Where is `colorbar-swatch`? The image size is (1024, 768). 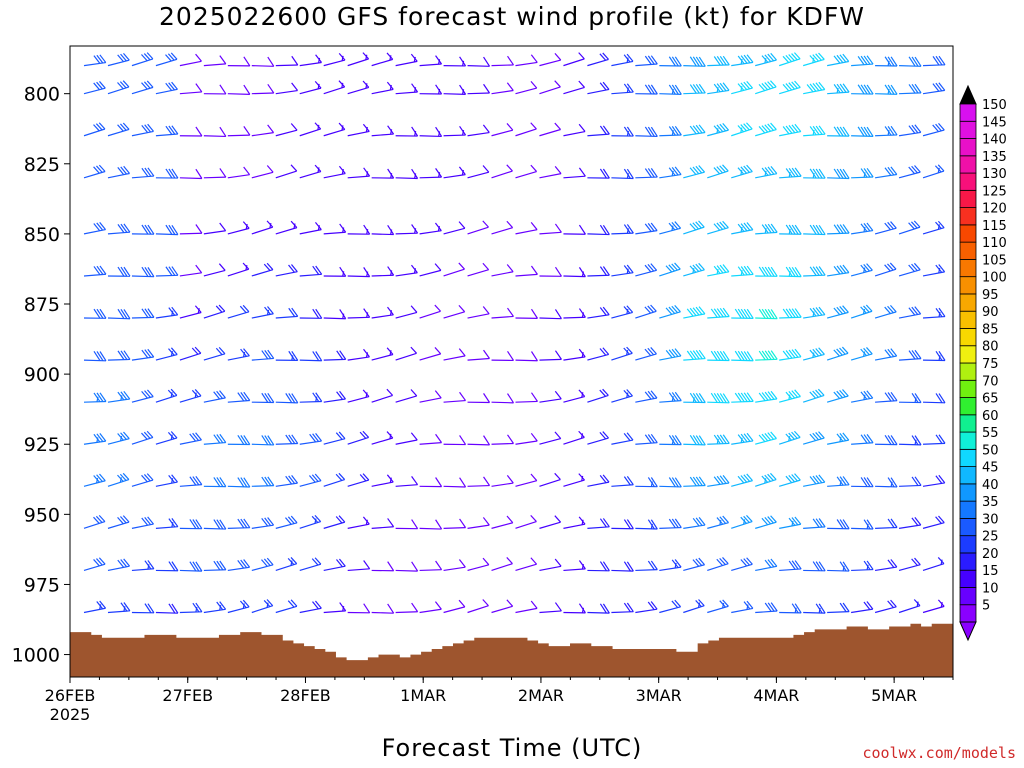 colorbar-swatch is located at coordinates (968, 561).